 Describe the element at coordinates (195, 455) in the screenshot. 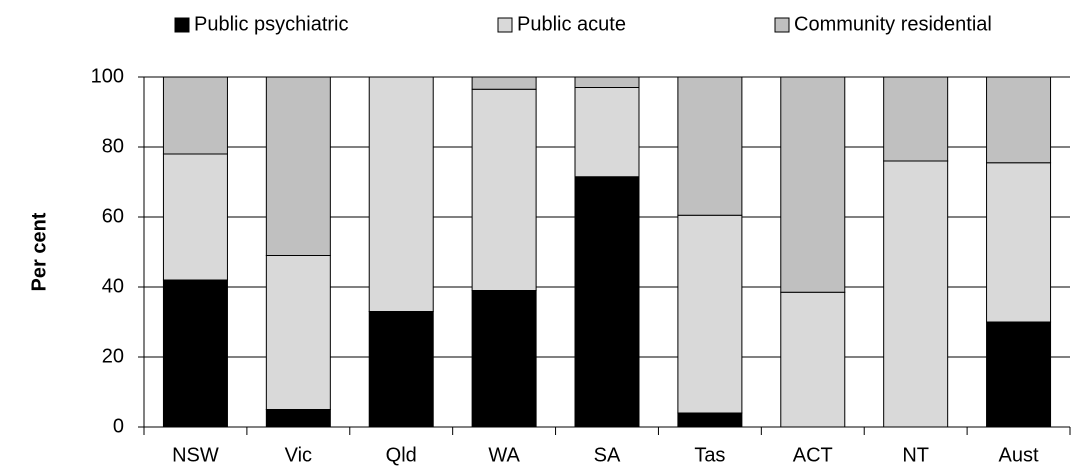

I see `x-tick-label: NSW` at that location.